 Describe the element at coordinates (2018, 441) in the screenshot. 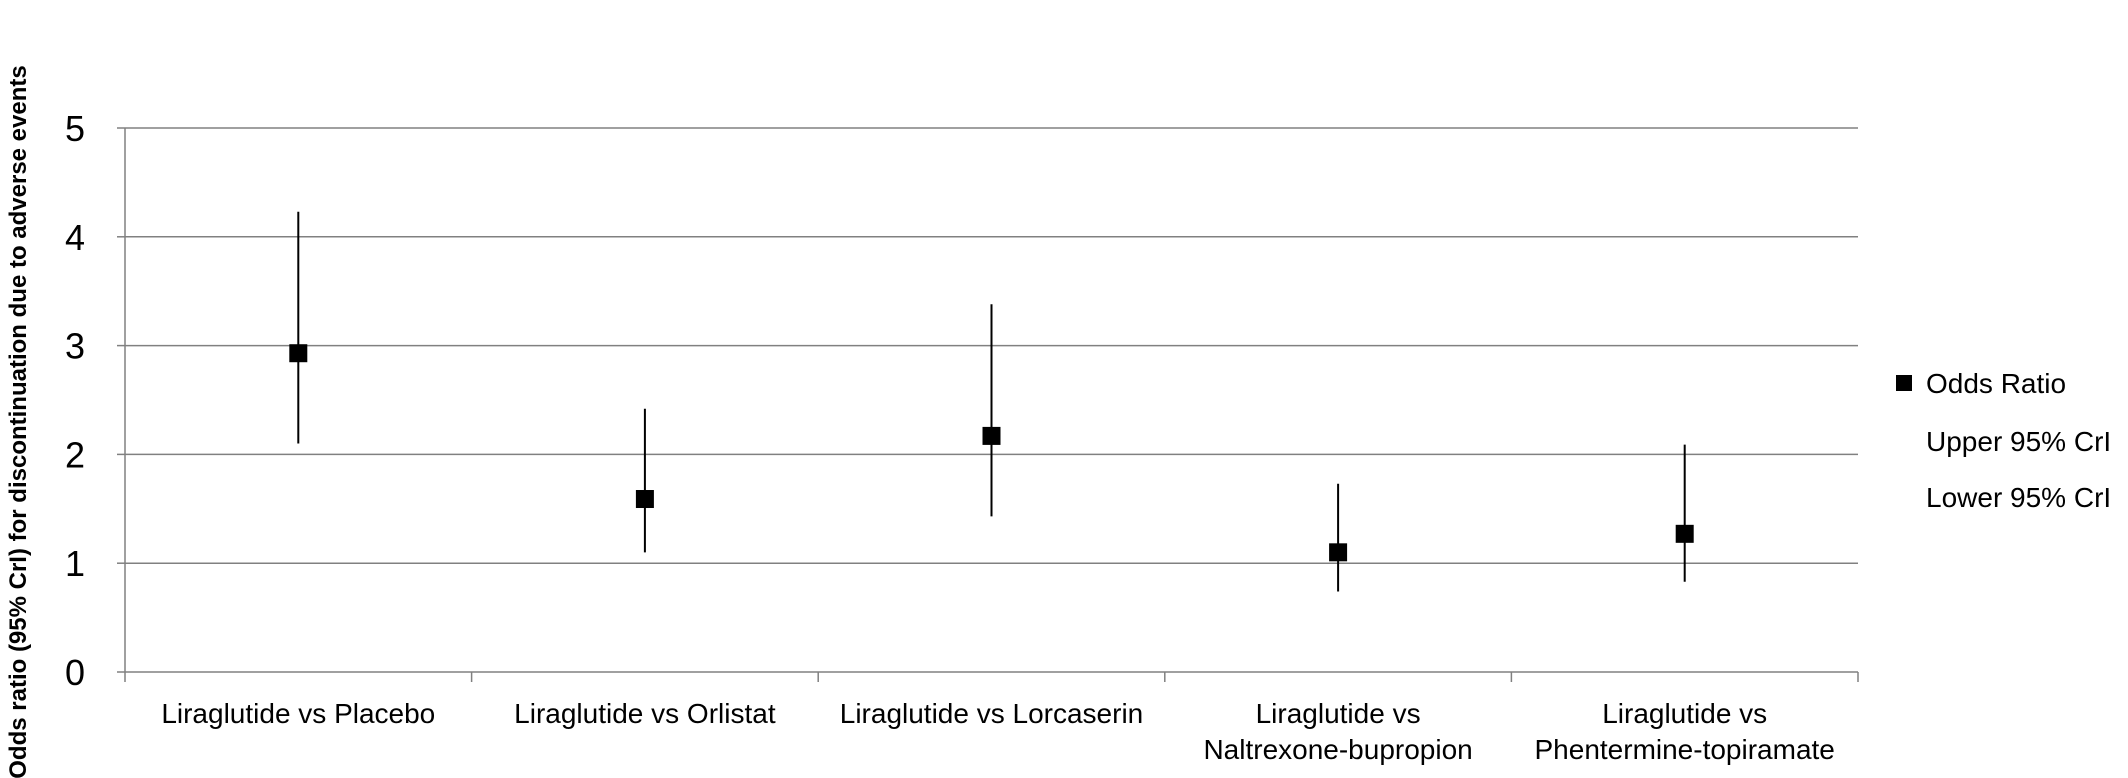

I see `legend-upper-crI: Upper 95% CrI` at that location.